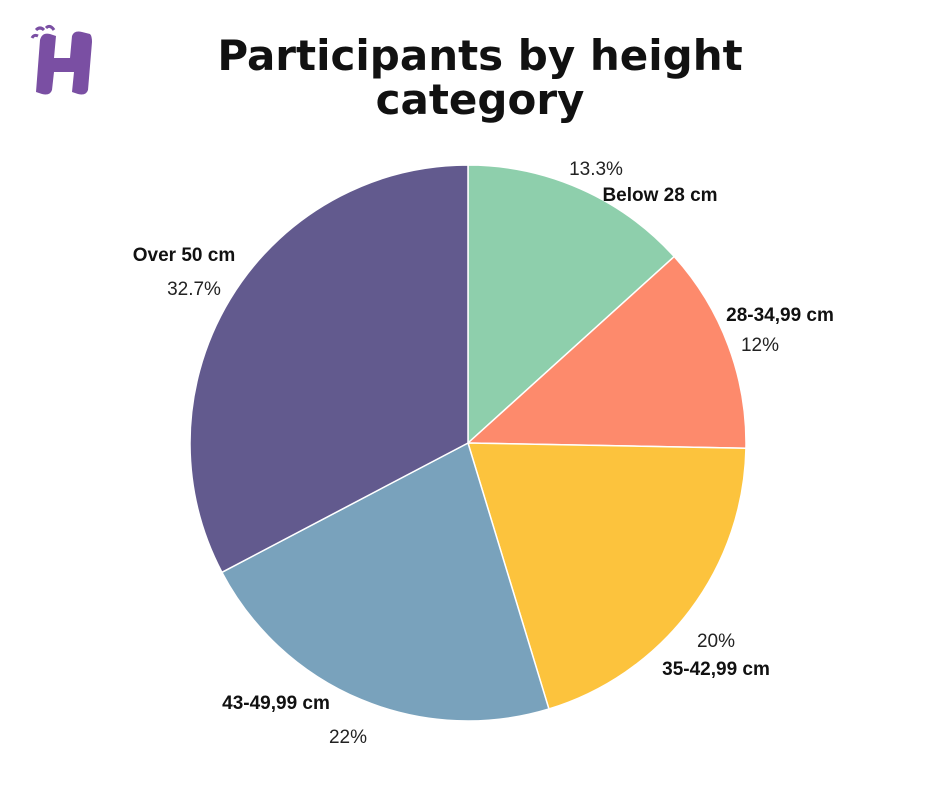 The height and width of the screenshot is (788, 940). Describe the element at coordinates (194, 289) in the screenshot. I see `slice-percent-5: 32.7%` at that location.